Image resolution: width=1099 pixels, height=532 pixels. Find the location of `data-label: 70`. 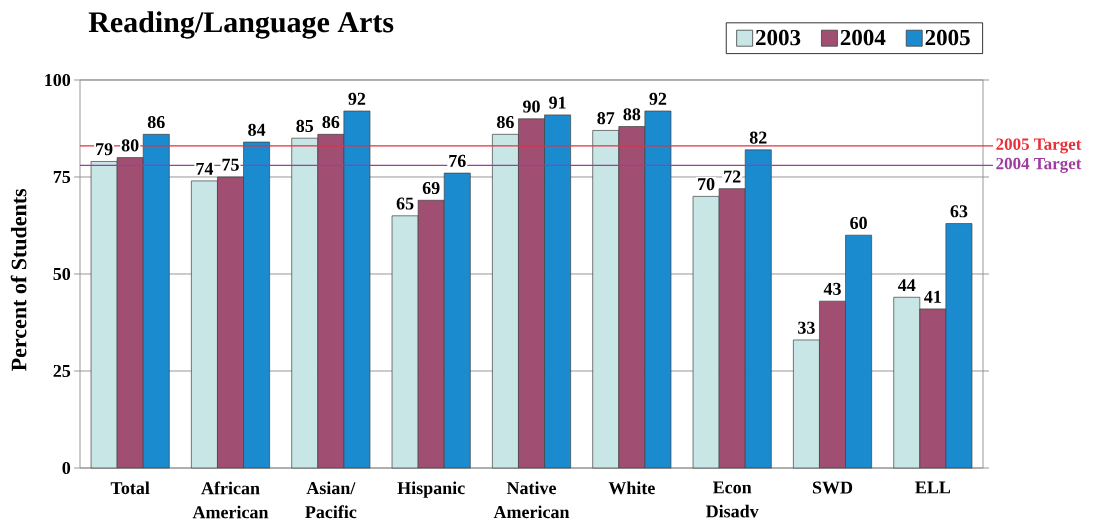

data-label: 70 is located at coordinates (706, 184).